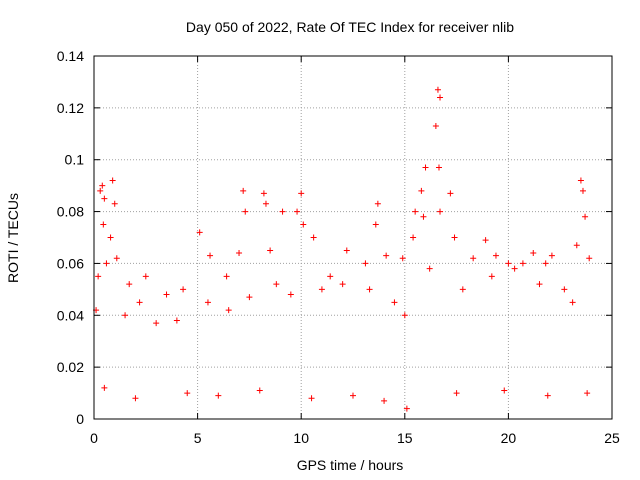 Image resolution: width=640 pixels, height=480 pixels. Describe the element at coordinates (509, 438) in the screenshot. I see `x-tick-label: 20` at that location.